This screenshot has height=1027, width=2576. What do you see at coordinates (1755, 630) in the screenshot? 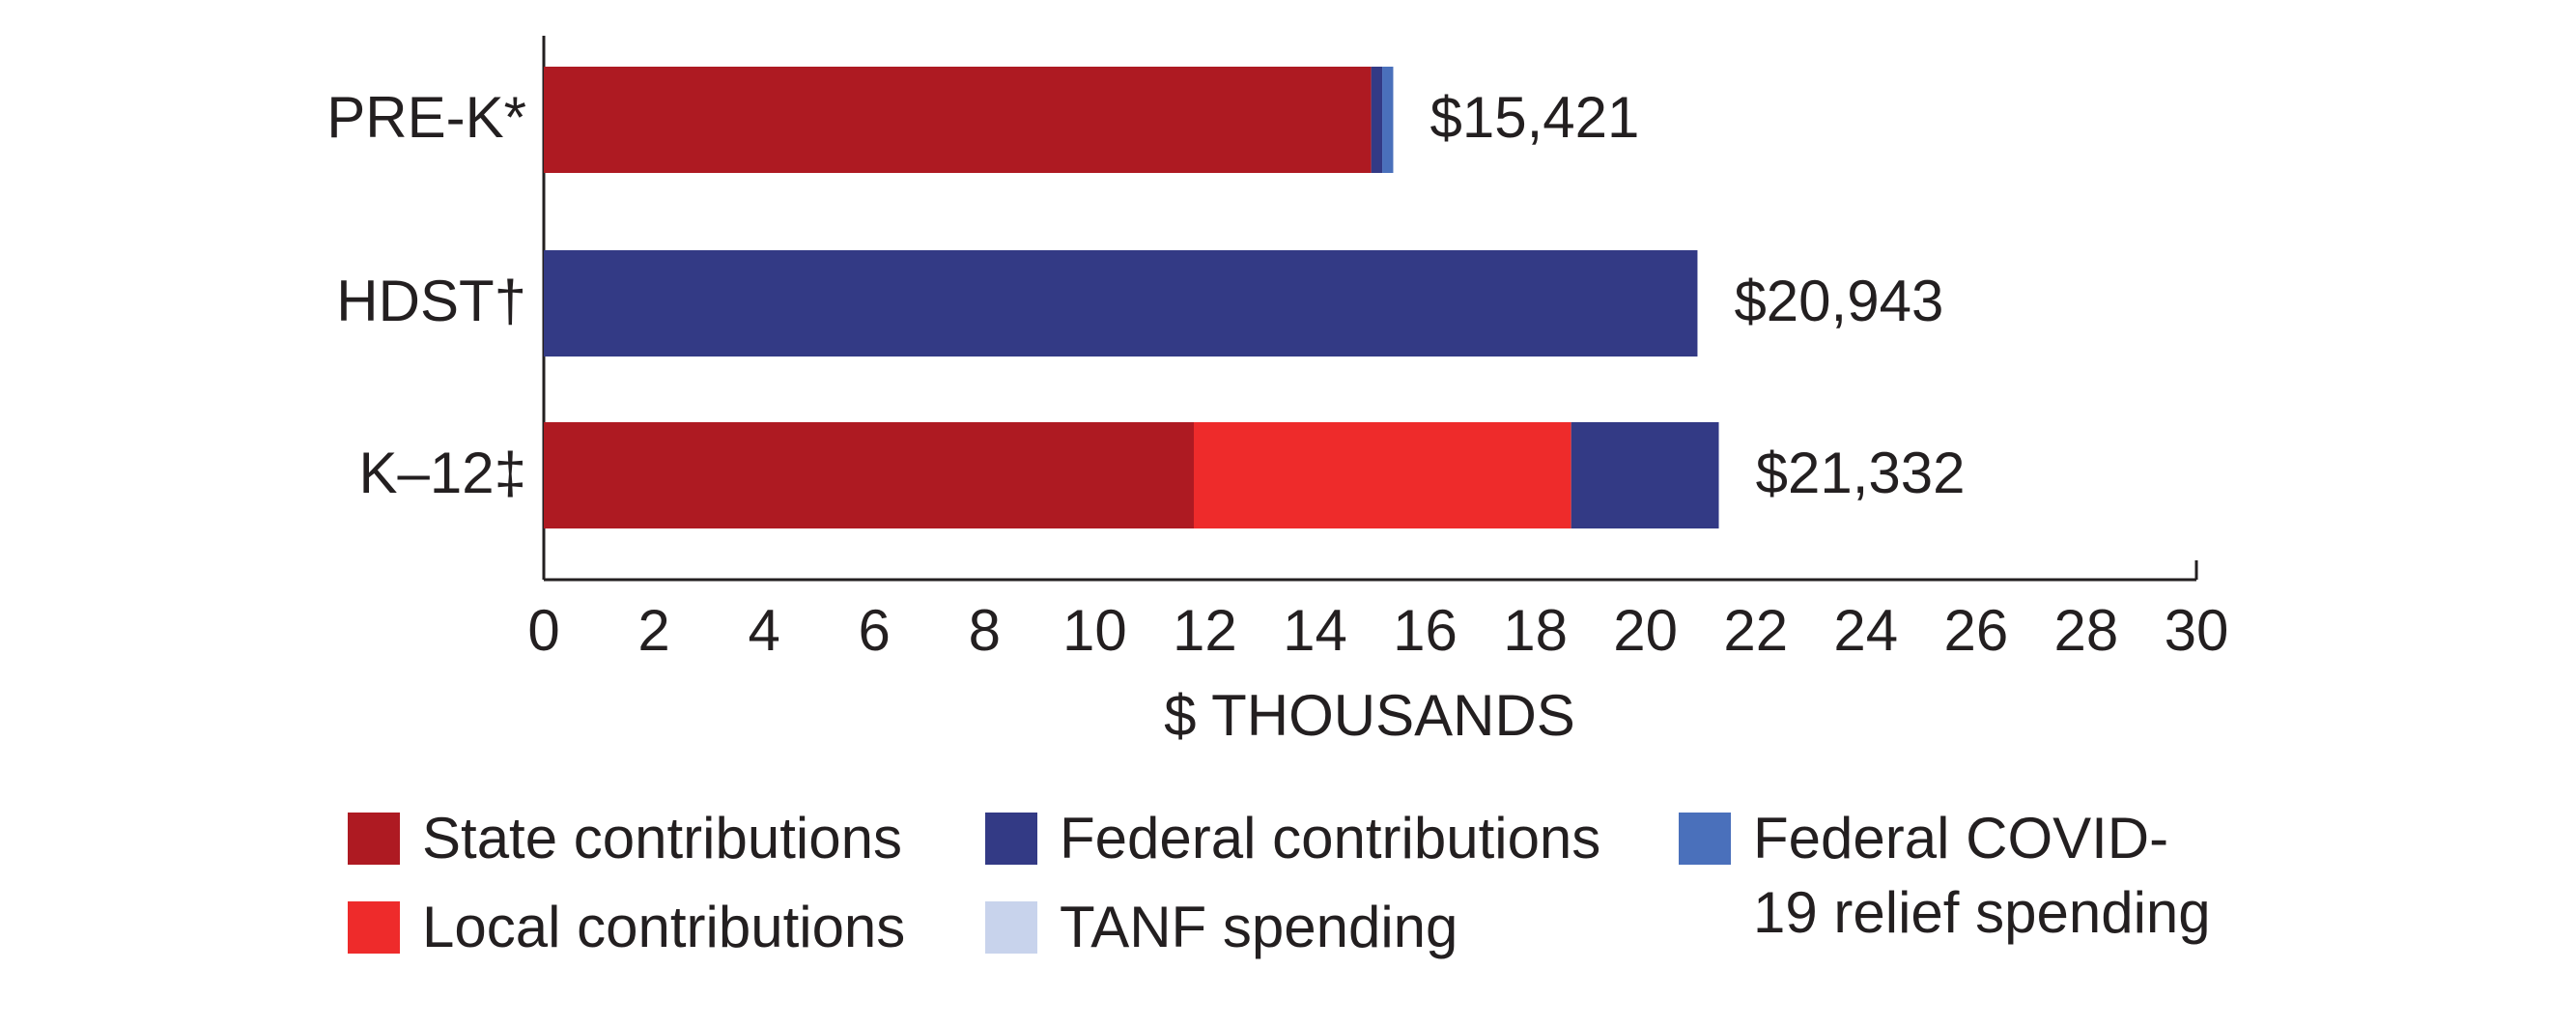
I see `x-tick-label: 22` at bounding box center [1755, 630].